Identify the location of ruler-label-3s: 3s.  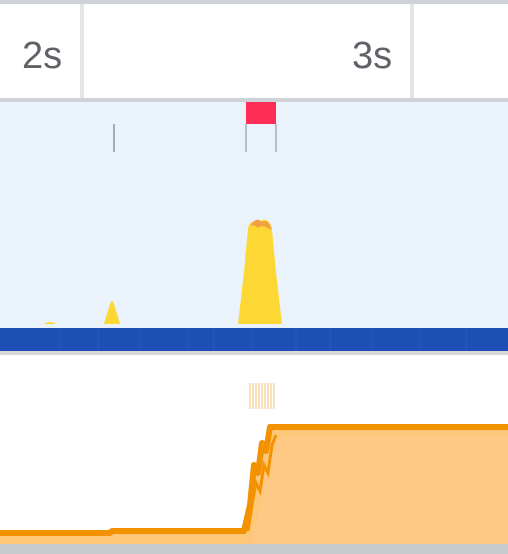
(372, 56).